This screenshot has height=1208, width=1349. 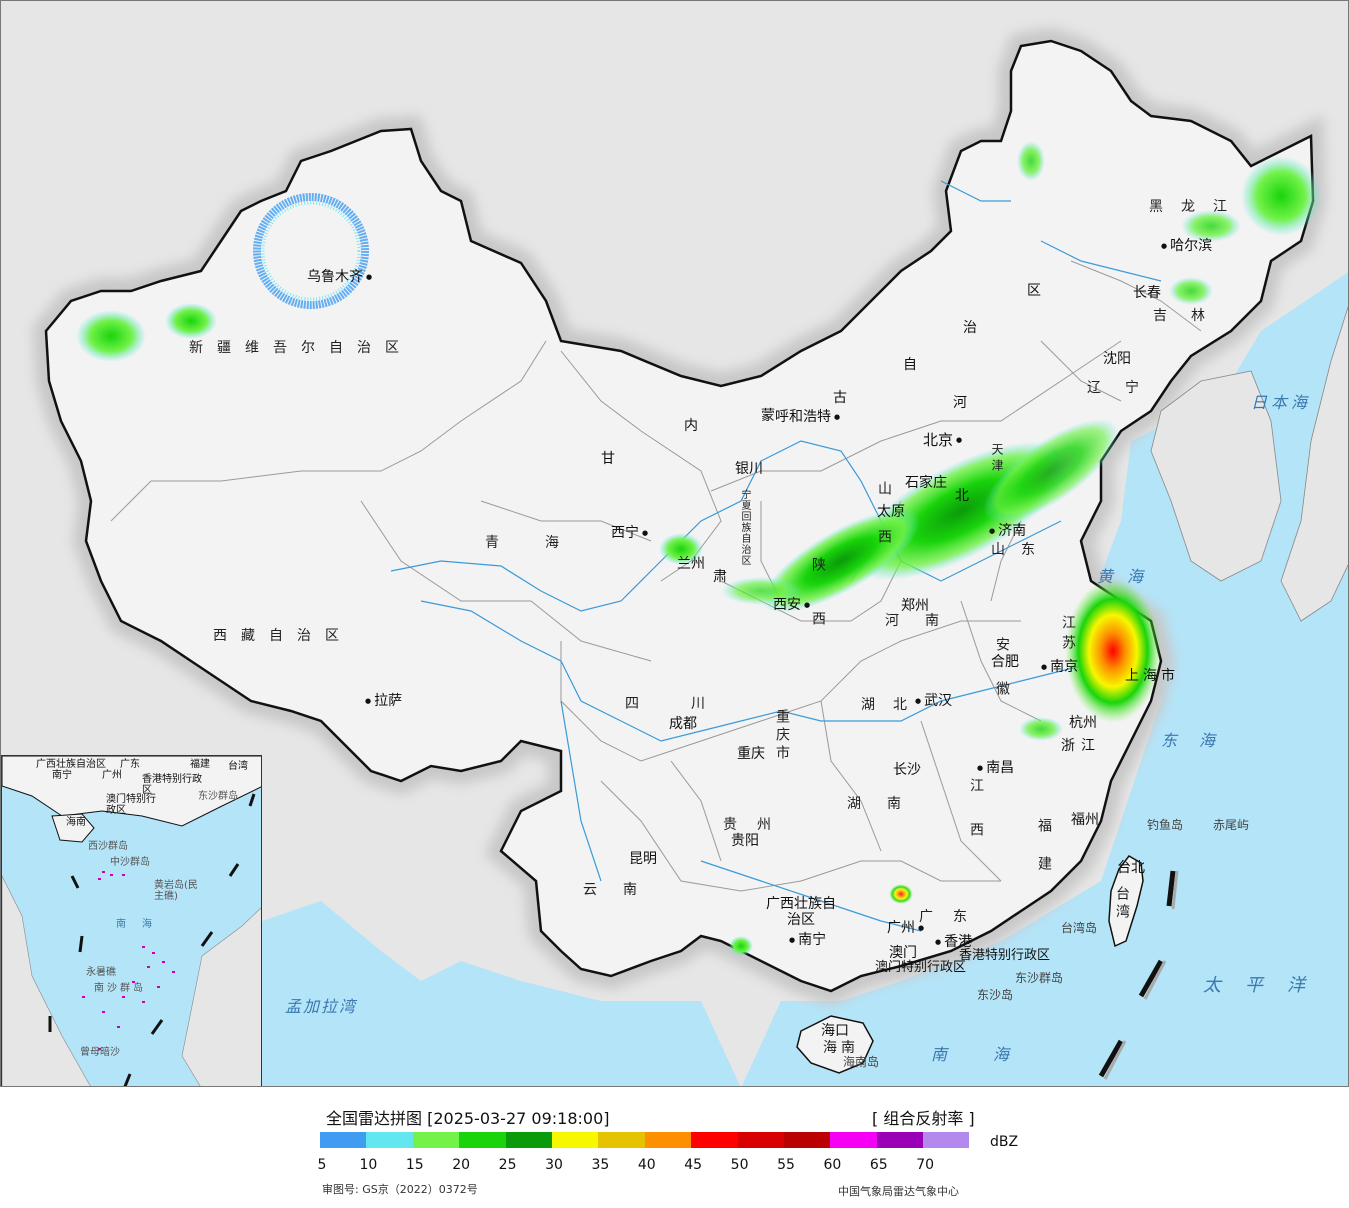 I want to click on label-xizang: 西藏自治区, so click(x=283, y=636).